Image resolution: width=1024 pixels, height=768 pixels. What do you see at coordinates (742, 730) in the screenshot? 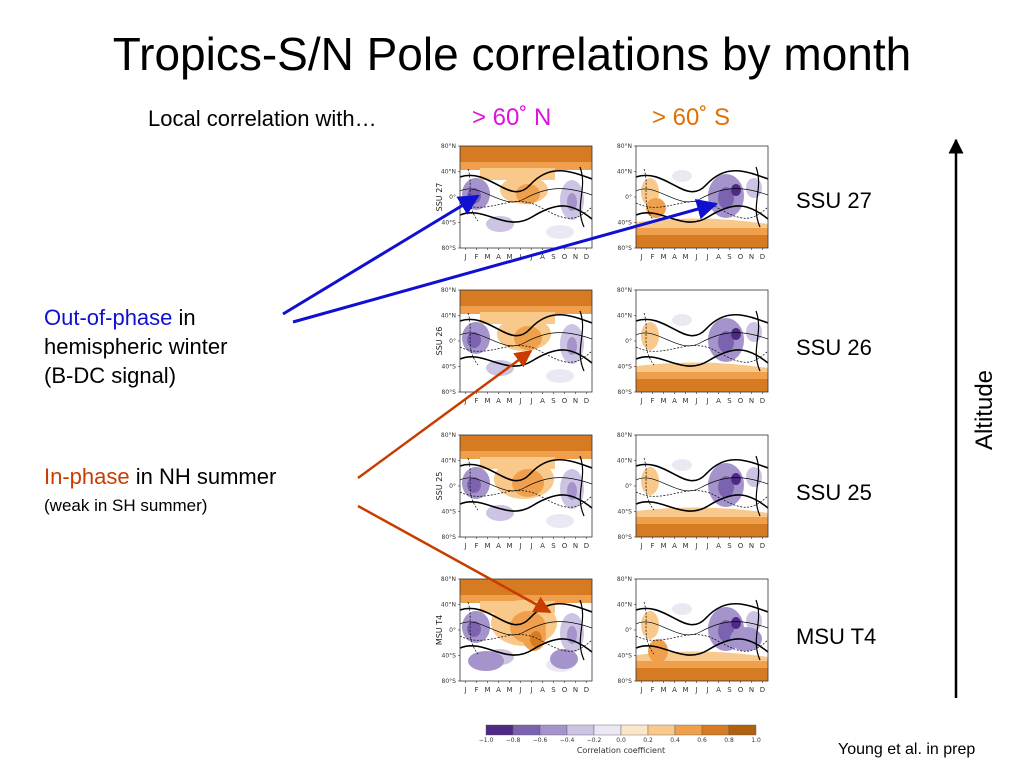
I see `colorbar-swatch` at bounding box center [742, 730].